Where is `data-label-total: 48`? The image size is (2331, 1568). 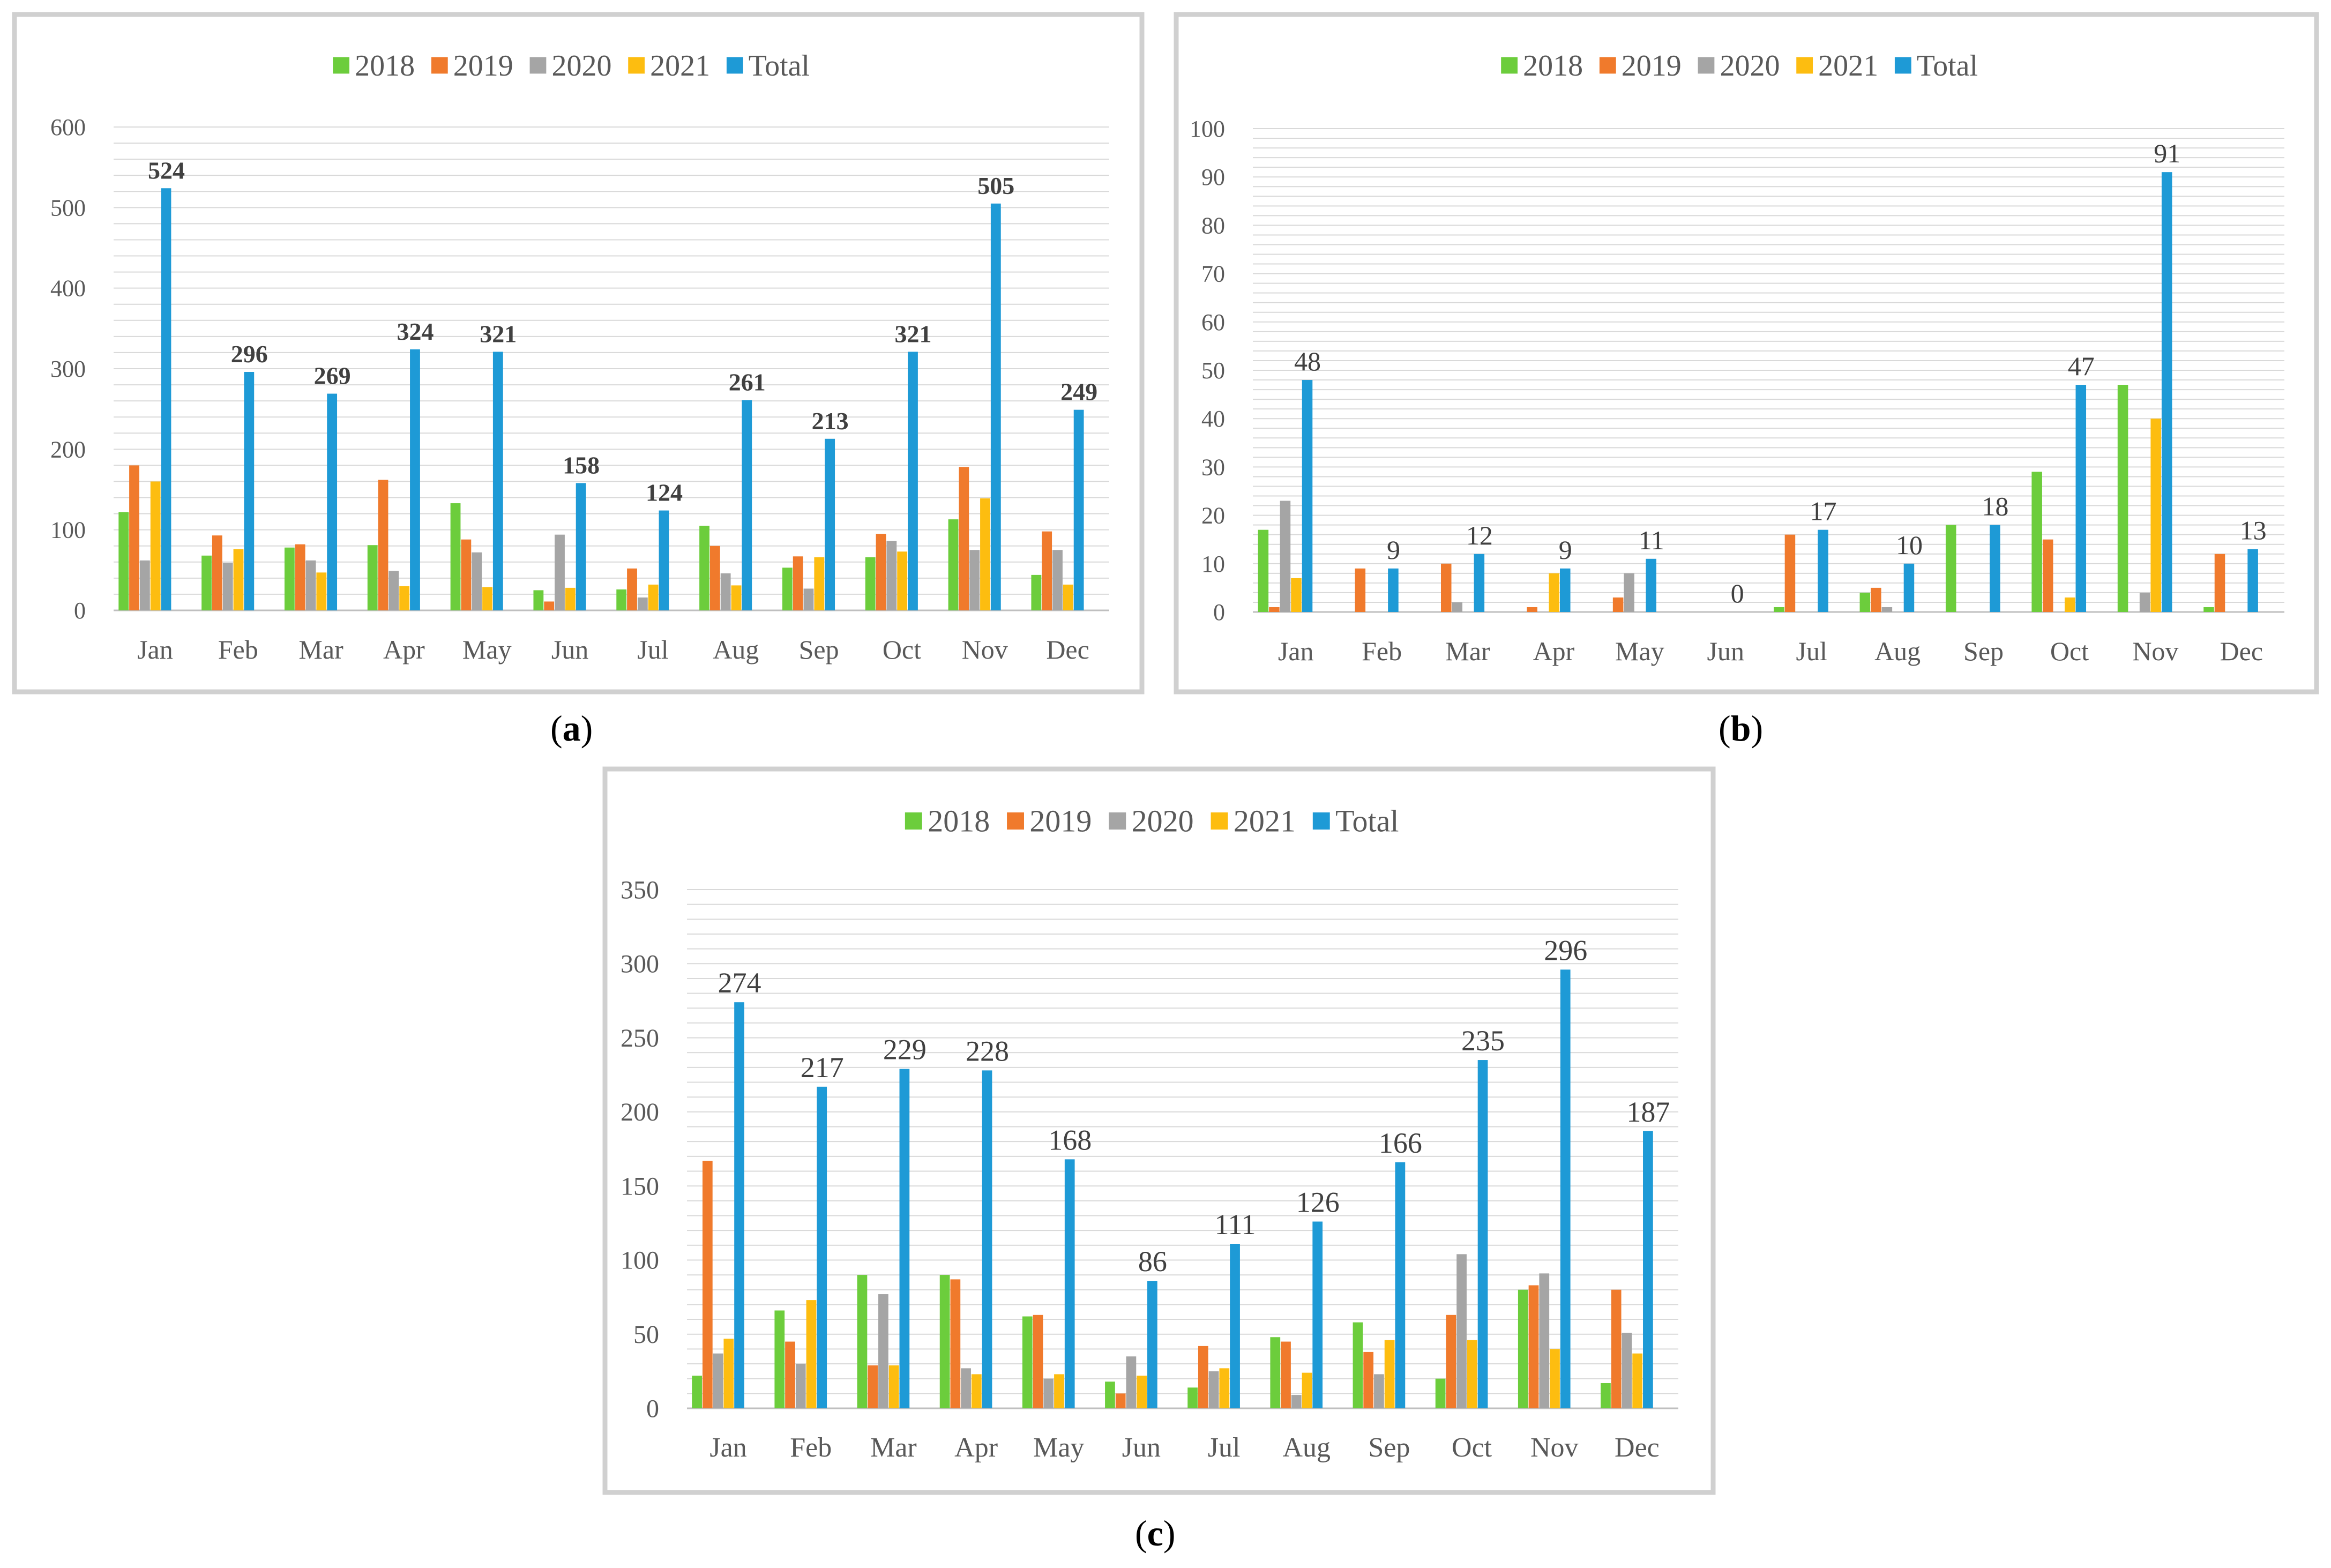 data-label-total: 48 is located at coordinates (1307, 361).